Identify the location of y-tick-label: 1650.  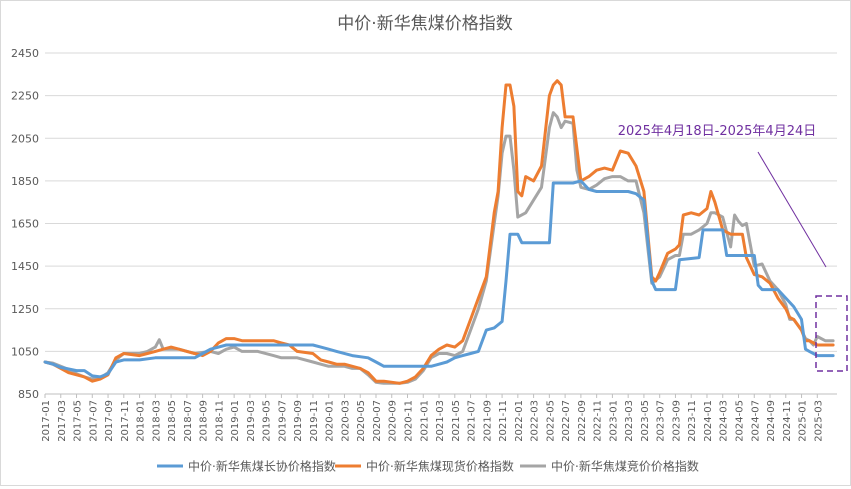
(25, 224).